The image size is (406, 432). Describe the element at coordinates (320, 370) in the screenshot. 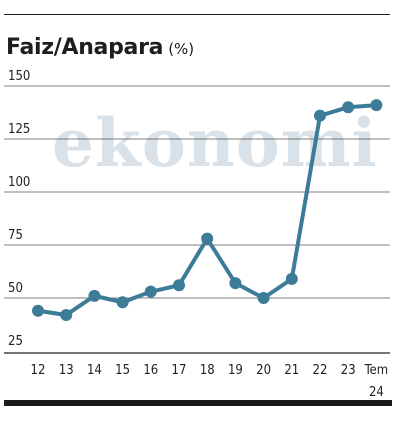

I see `x-tick-label: 22` at that location.